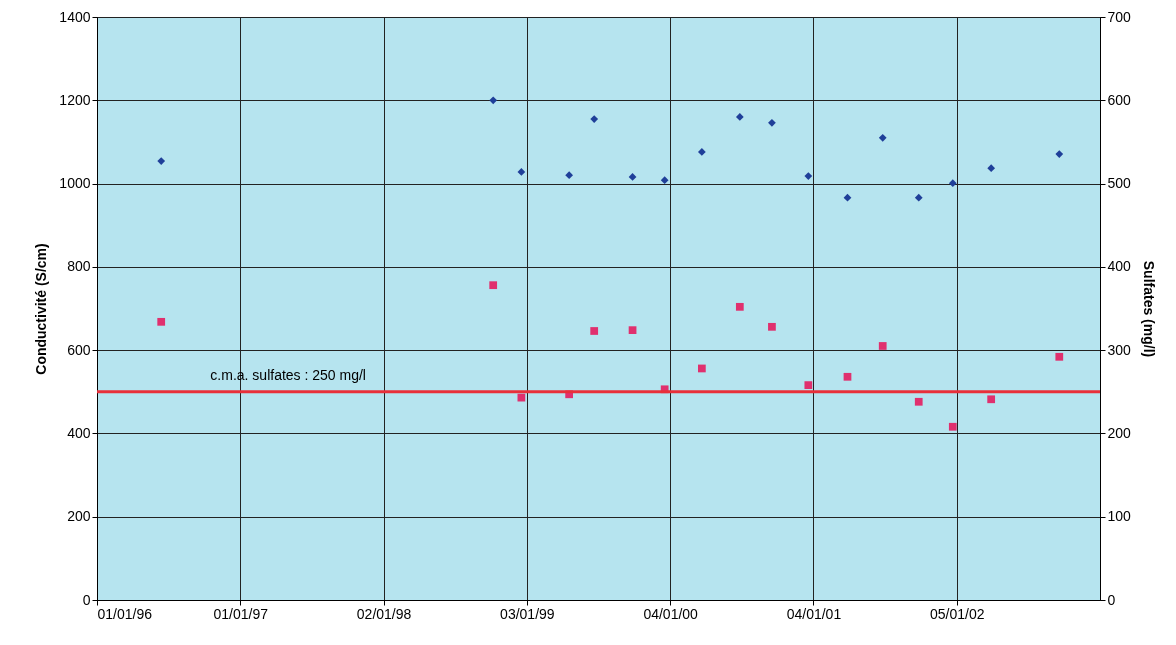 This screenshot has height=645, width=1176. I want to click on y-tick-label: 600, so click(79, 349).